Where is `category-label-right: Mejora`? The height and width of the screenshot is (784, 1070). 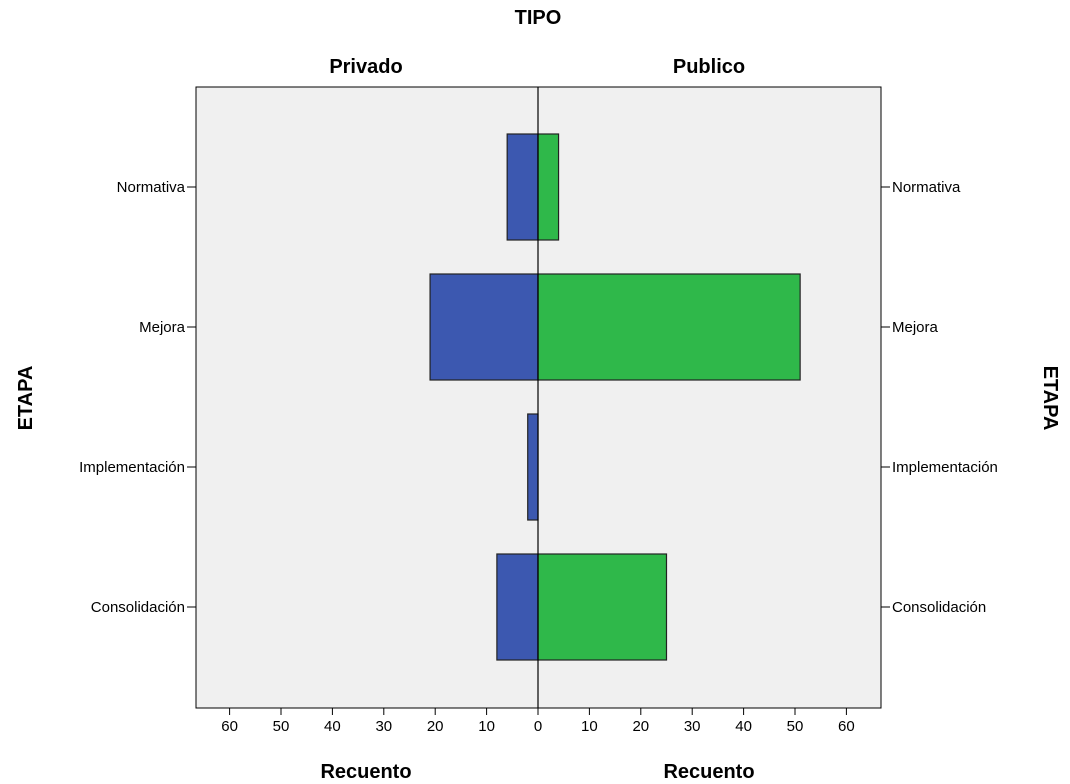
category-label-right: Mejora is located at coordinates (915, 327).